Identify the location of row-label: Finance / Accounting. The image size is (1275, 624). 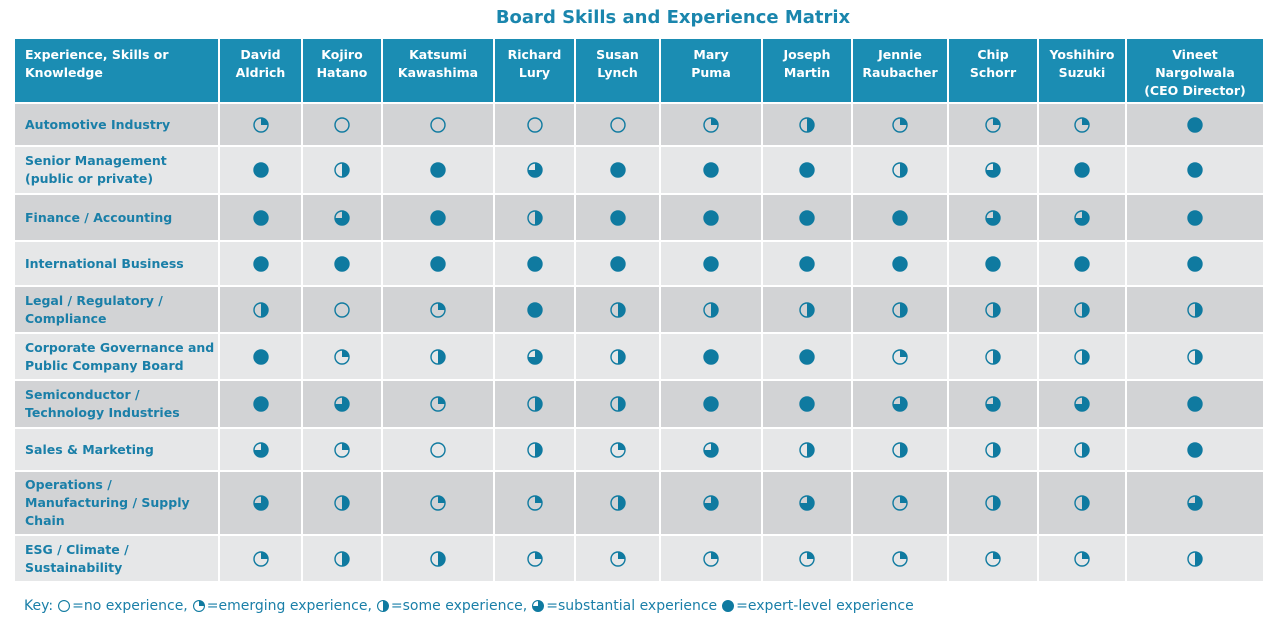
(116, 217).